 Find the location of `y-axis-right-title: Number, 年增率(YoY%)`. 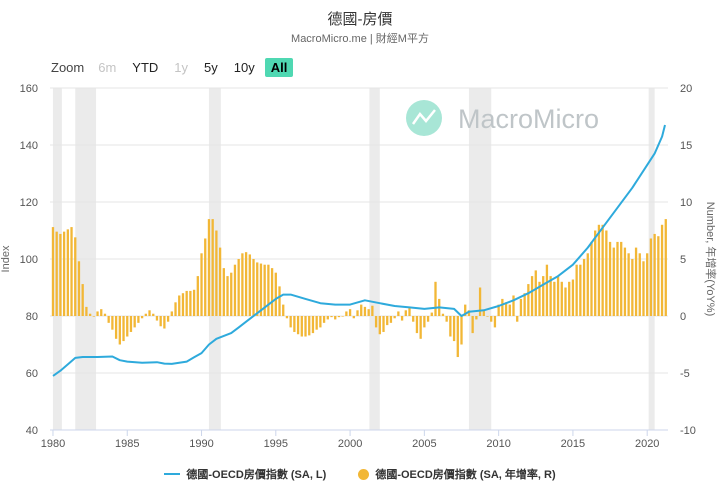

y-axis-right-title: Number, 年增率(YoY%) is located at coordinates (711, 259).